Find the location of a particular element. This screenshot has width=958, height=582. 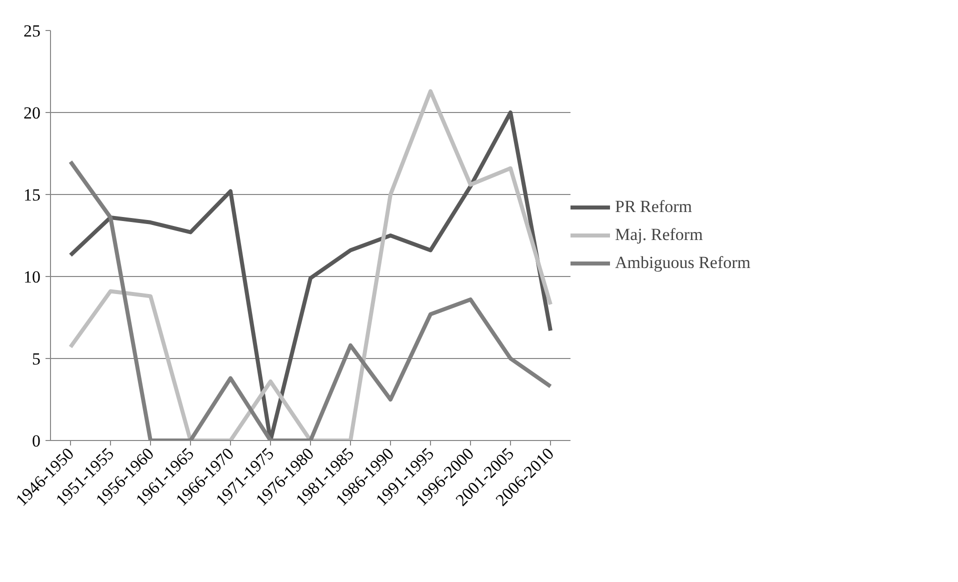

legend-label: Maj. Reform is located at coordinates (659, 235).